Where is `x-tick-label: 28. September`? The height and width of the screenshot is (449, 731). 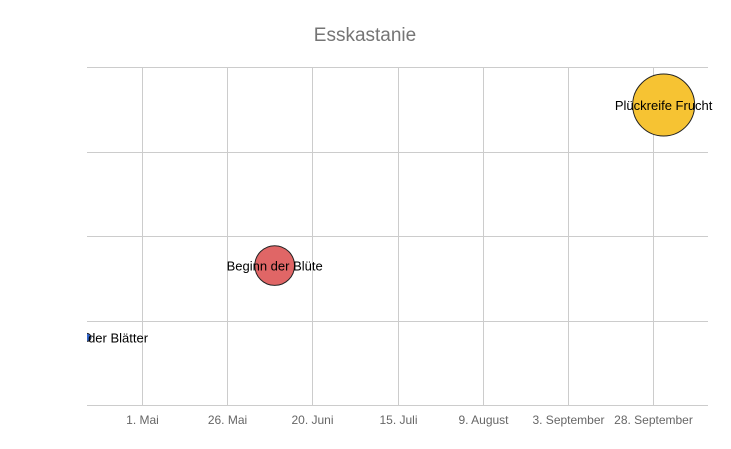
x-tick-label: 28. September is located at coordinates (653, 420).